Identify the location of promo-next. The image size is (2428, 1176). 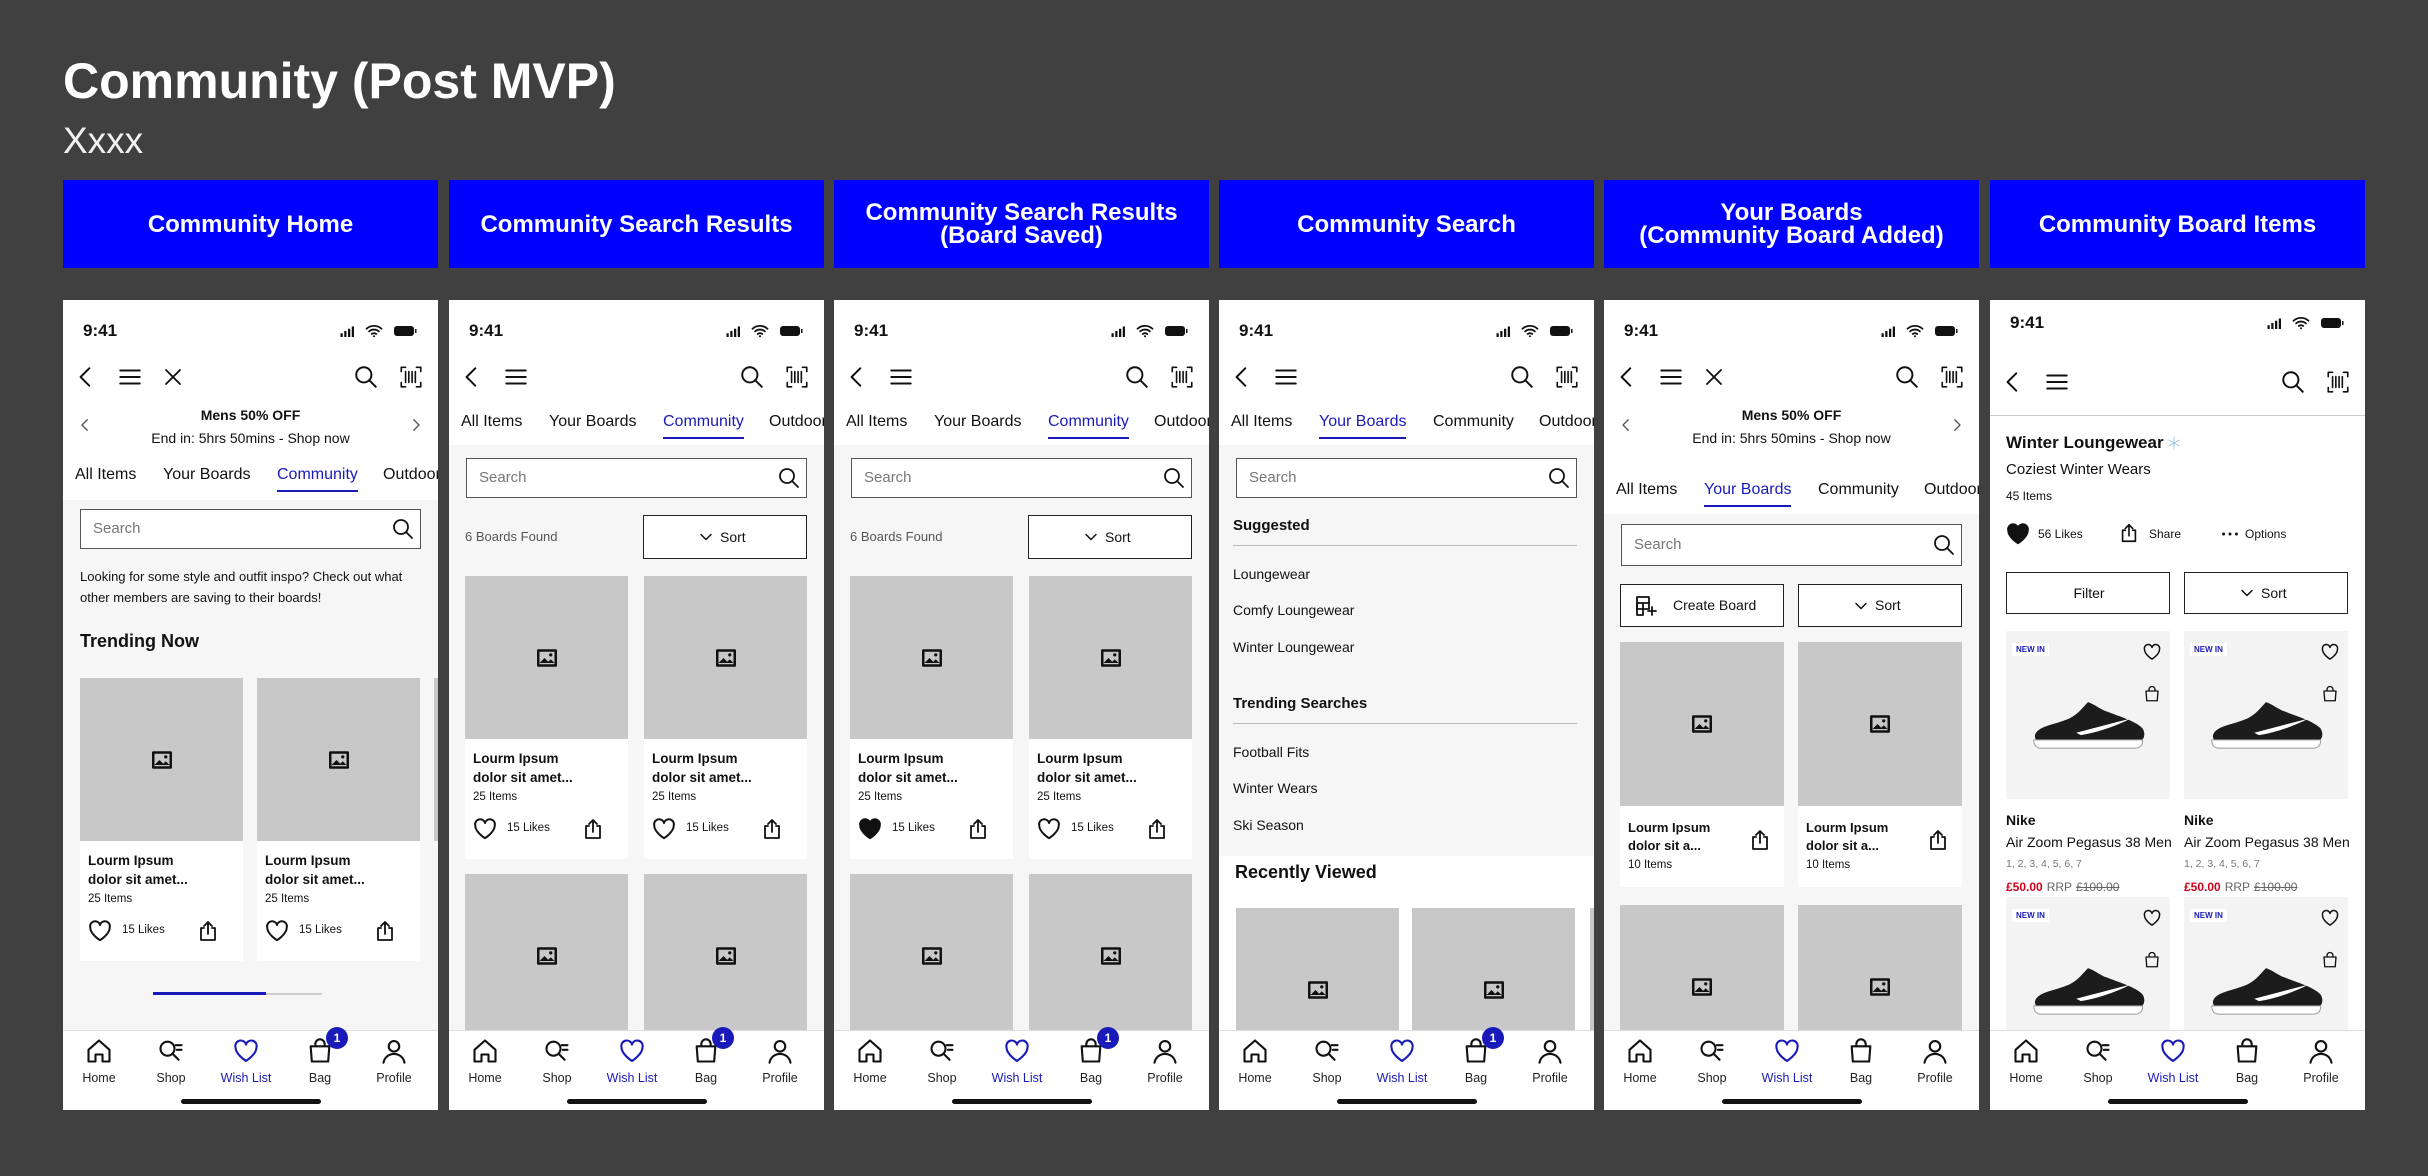
(1957, 425).